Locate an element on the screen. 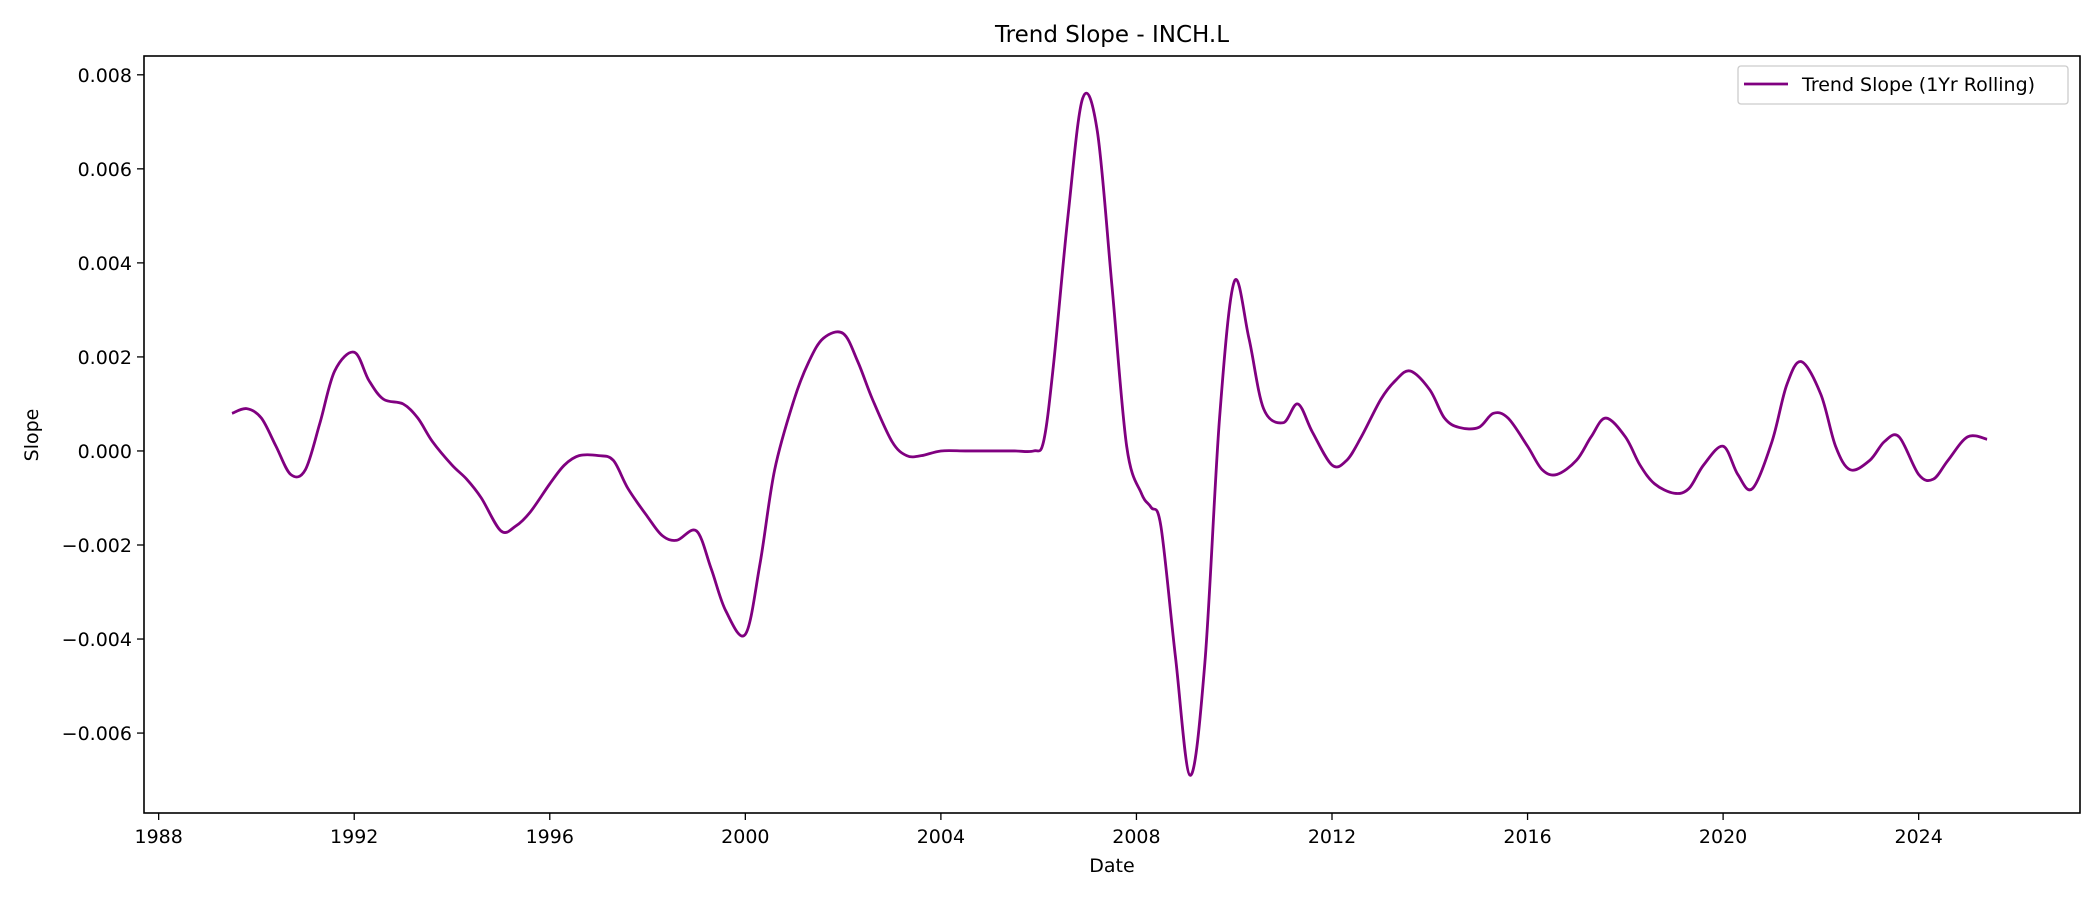  x-axis-label: Date is located at coordinates (1111, 866).